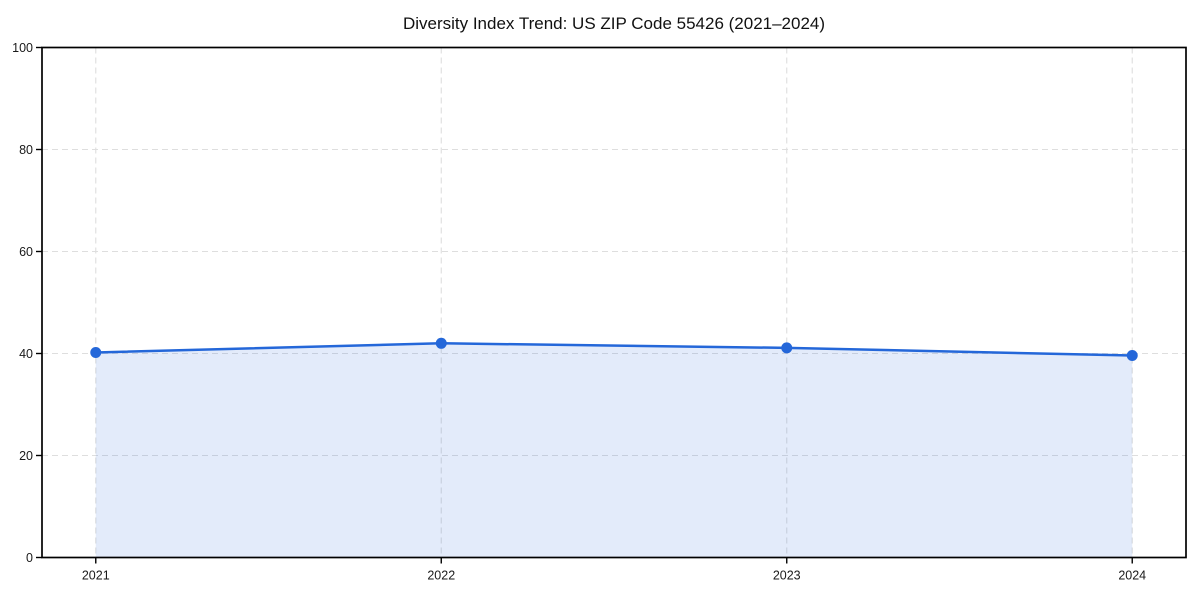 The image size is (1200, 600). Describe the element at coordinates (1132, 576) in the screenshot. I see `x-axis-tick-label: 2024` at that location.